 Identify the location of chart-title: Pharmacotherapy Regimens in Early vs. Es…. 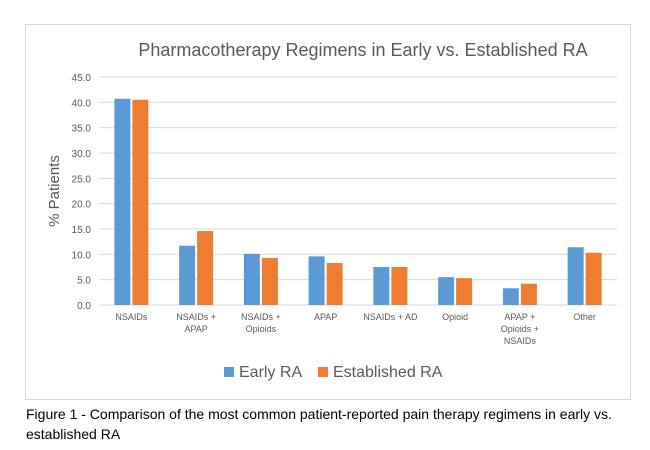
(362, 50).